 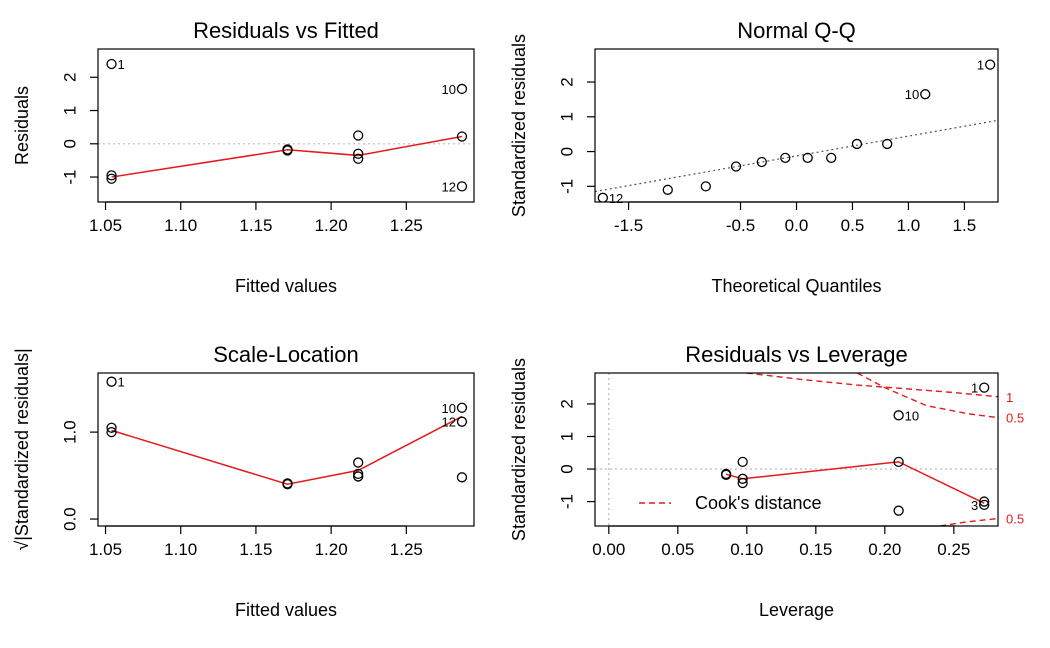 I want to click on x-axis-label: Leverage, so click(x=796, y=610).